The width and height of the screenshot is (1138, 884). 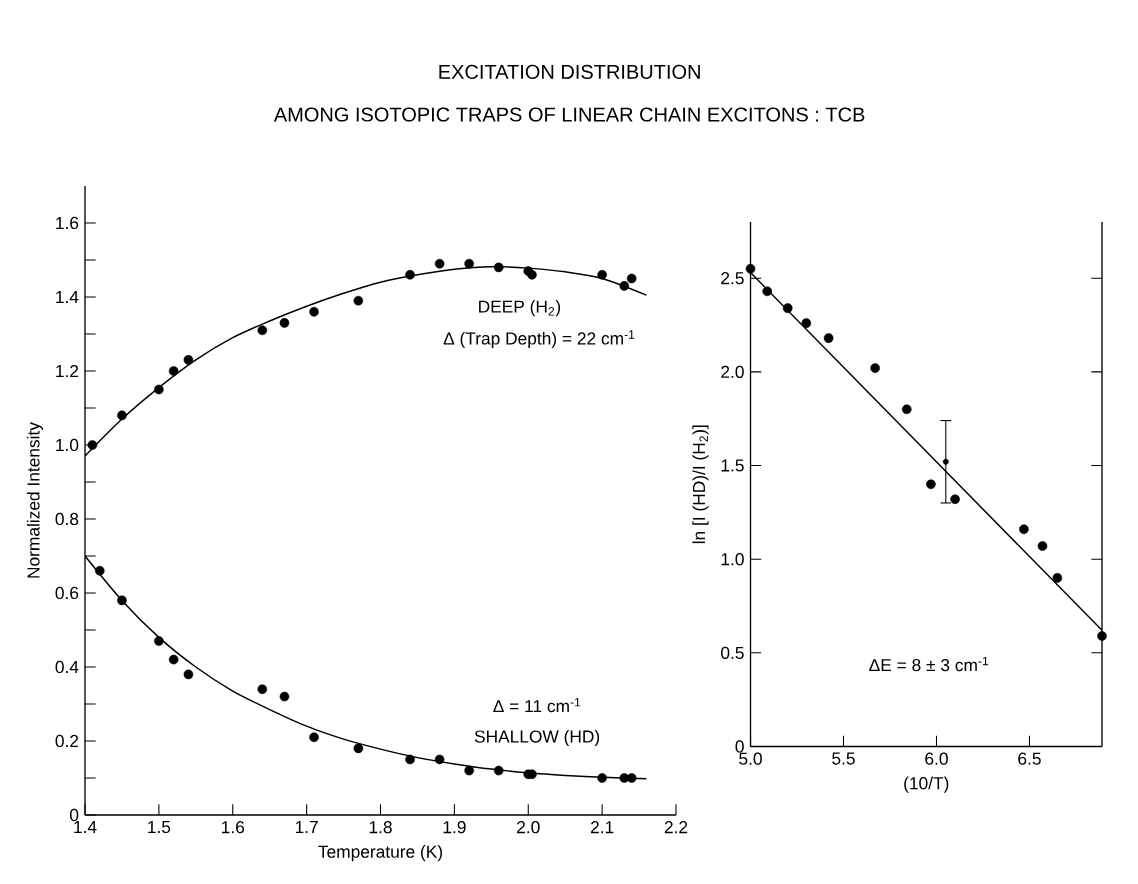 What do you see at coordinates (67, 223) in the screenshot?
I see `y-tick-label: 1.6` at bounding box center [67, 223].